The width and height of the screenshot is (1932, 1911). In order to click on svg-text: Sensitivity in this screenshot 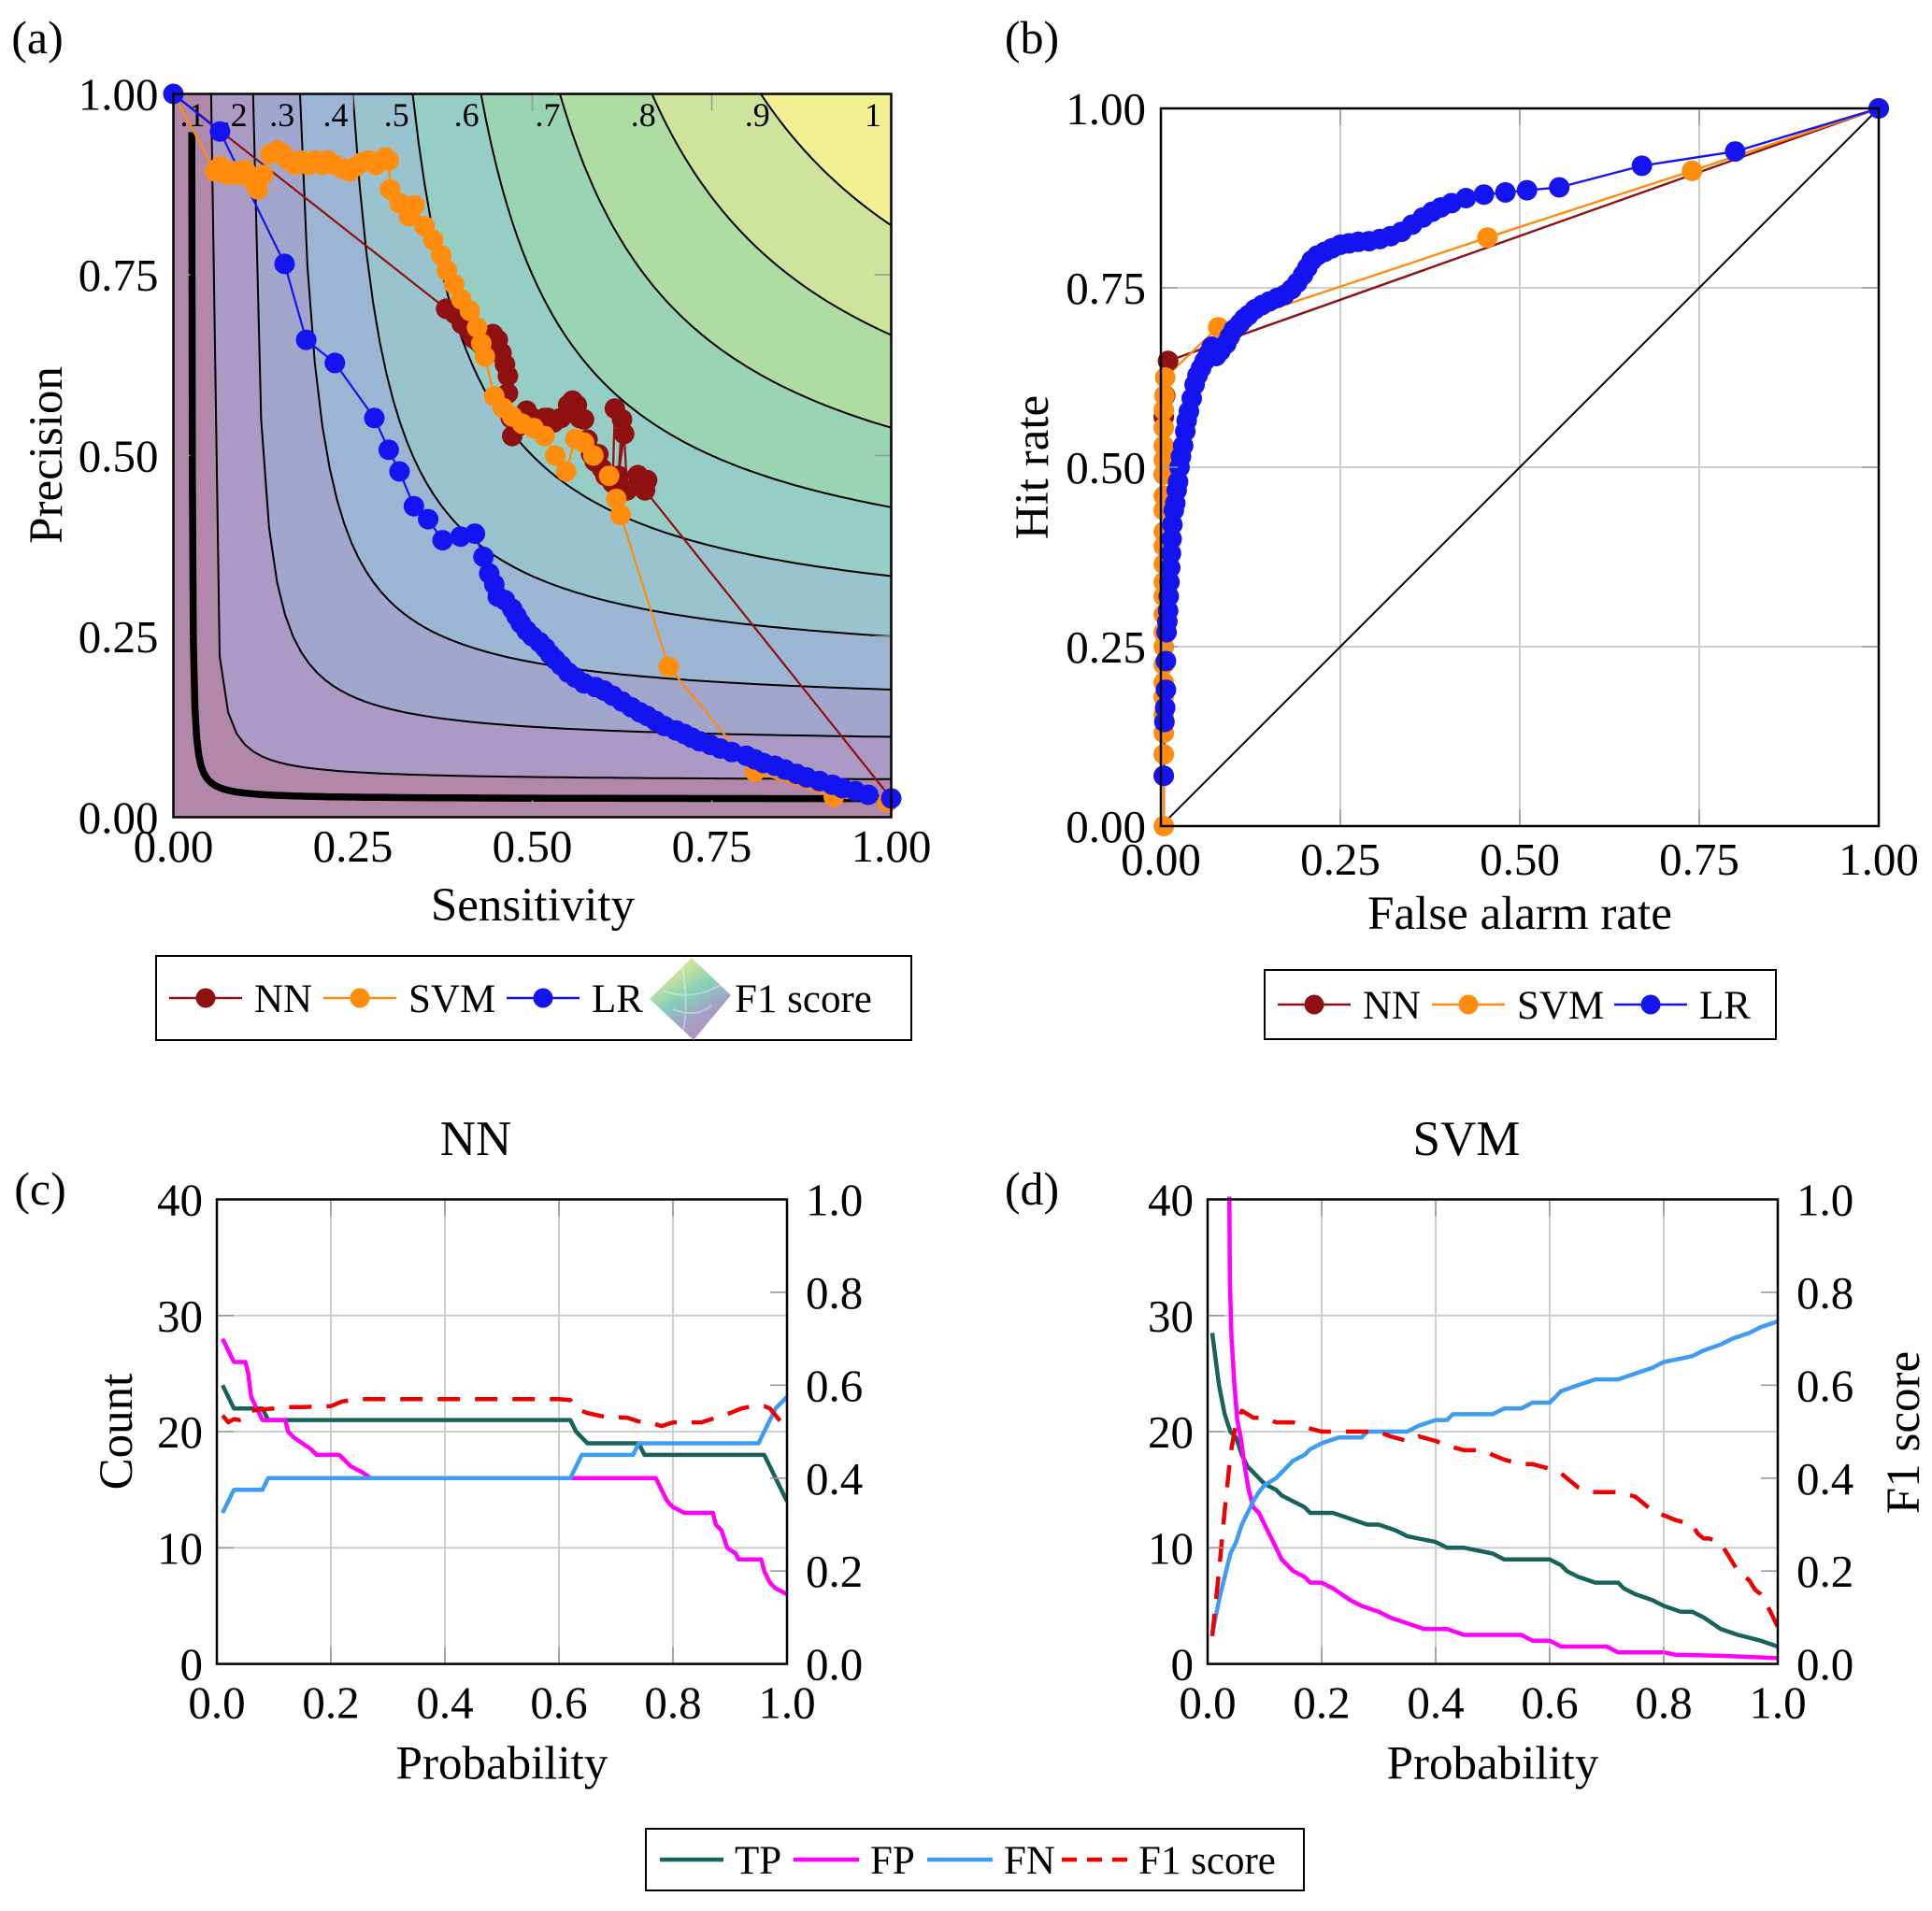, I will do `click(533, 905)`.